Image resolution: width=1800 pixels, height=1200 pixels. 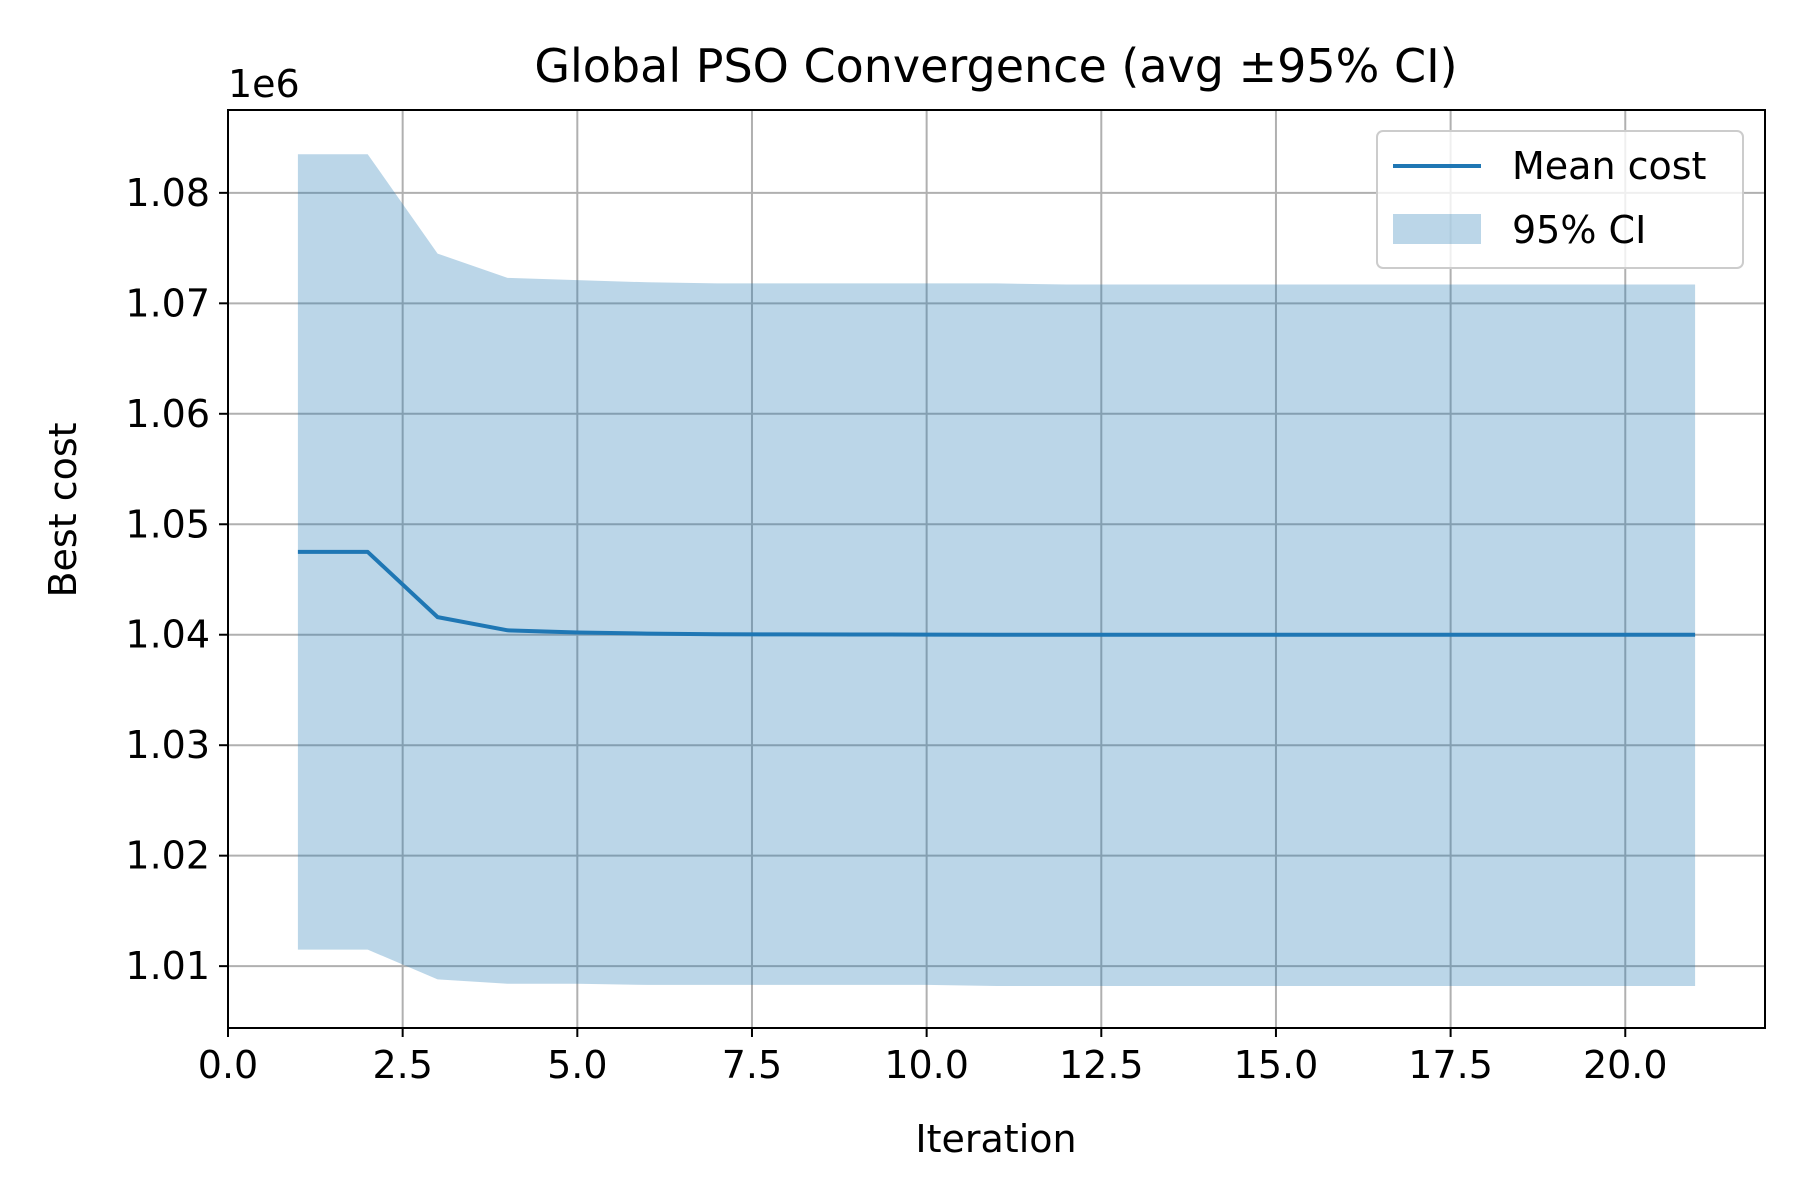 What do you see at coordinates (1101, 1065) in the screenshot?
I see `x-tick-label: 12.5` at bounding box center [1101, 1065].